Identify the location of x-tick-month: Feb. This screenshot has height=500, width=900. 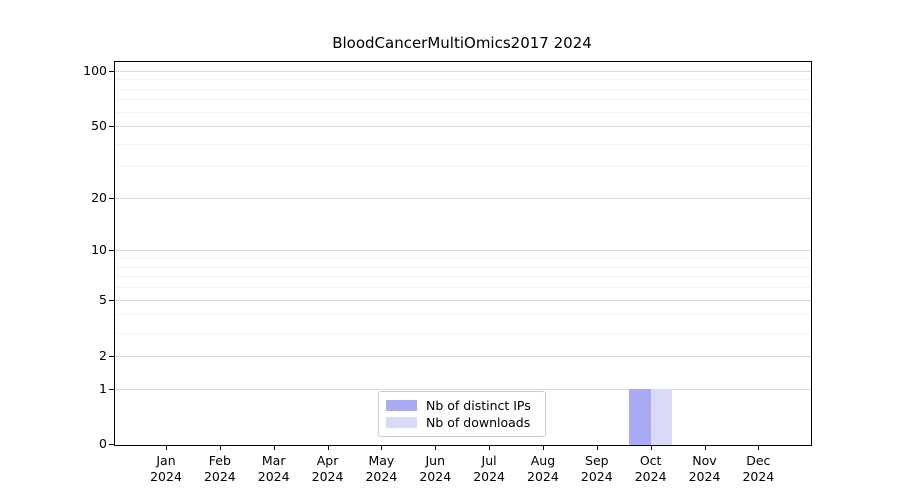
(219, 460).